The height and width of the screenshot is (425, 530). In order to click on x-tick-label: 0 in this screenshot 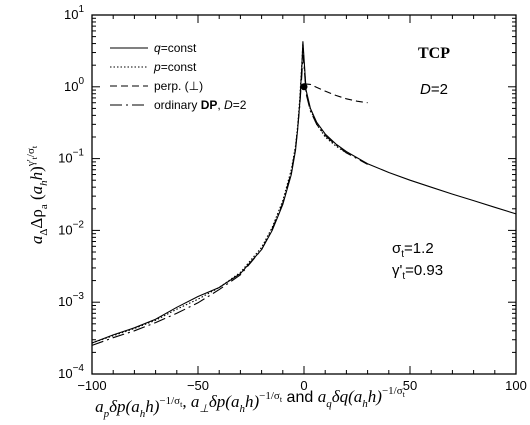, I will do `click(303, 385)`.